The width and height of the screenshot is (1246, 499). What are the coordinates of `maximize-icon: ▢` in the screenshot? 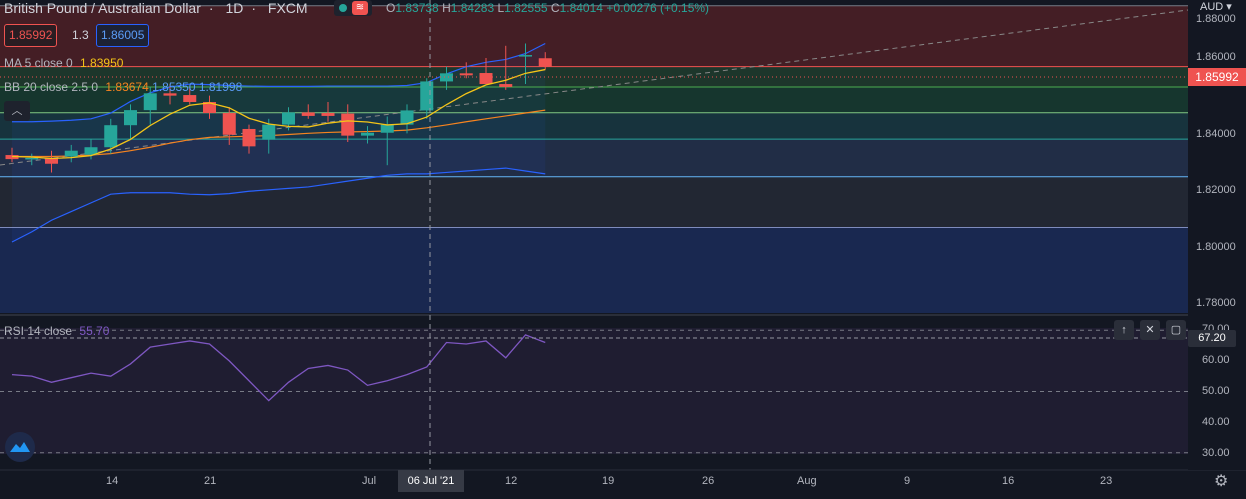 It's located at (1176, 330).